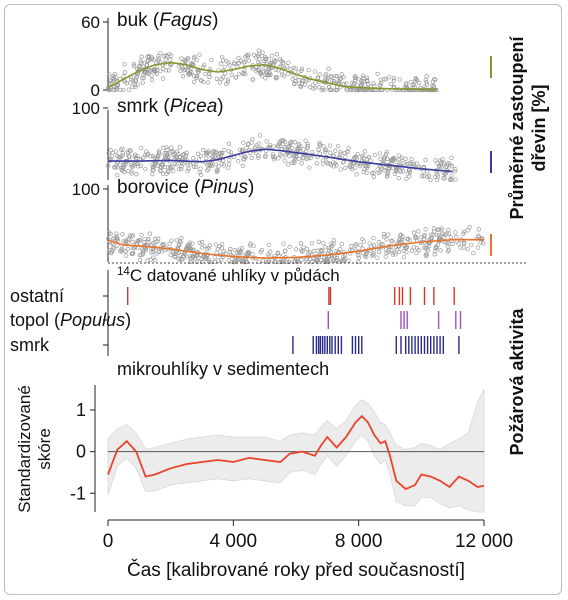  Describe the element at coordinates (215, 20) in the screenshot. I see `panel-0-label-part-2: )` at that location.